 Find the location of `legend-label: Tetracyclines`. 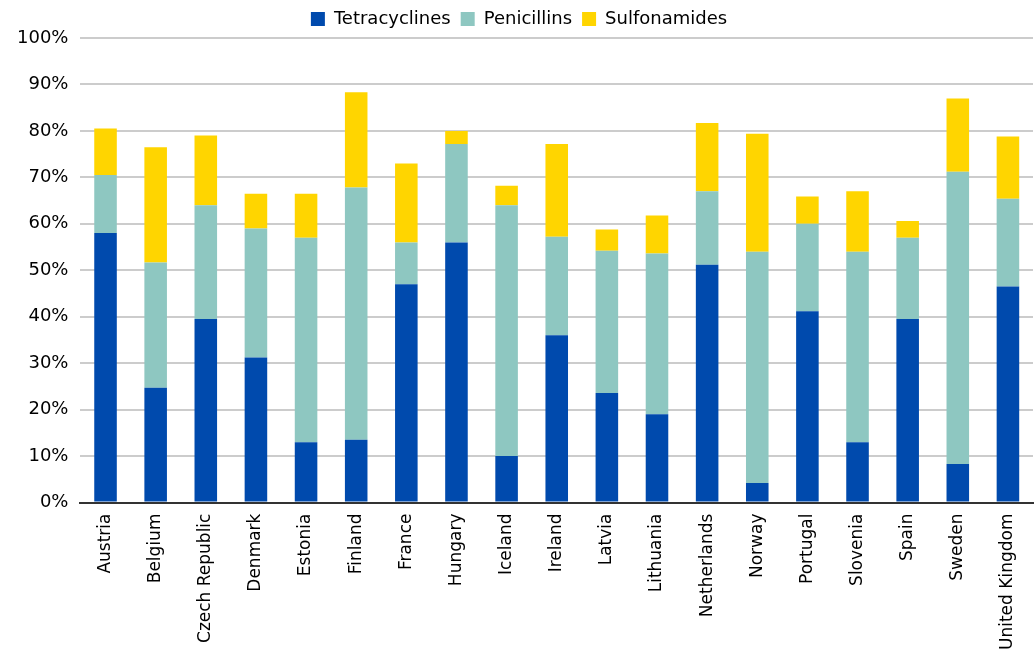

legend-label: Tetracyclines is located at coordinates (391, 17).